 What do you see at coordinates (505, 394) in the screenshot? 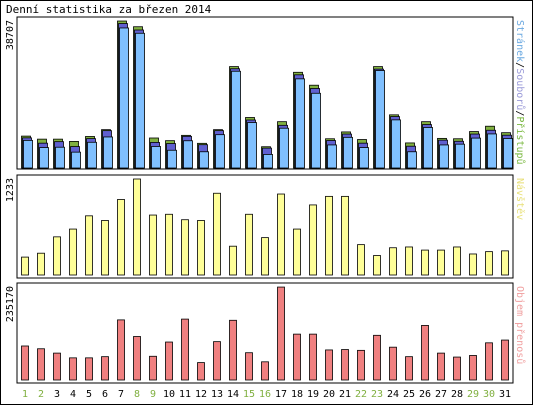
I see `day-label-31: 31` at bounding box center [505, 394].